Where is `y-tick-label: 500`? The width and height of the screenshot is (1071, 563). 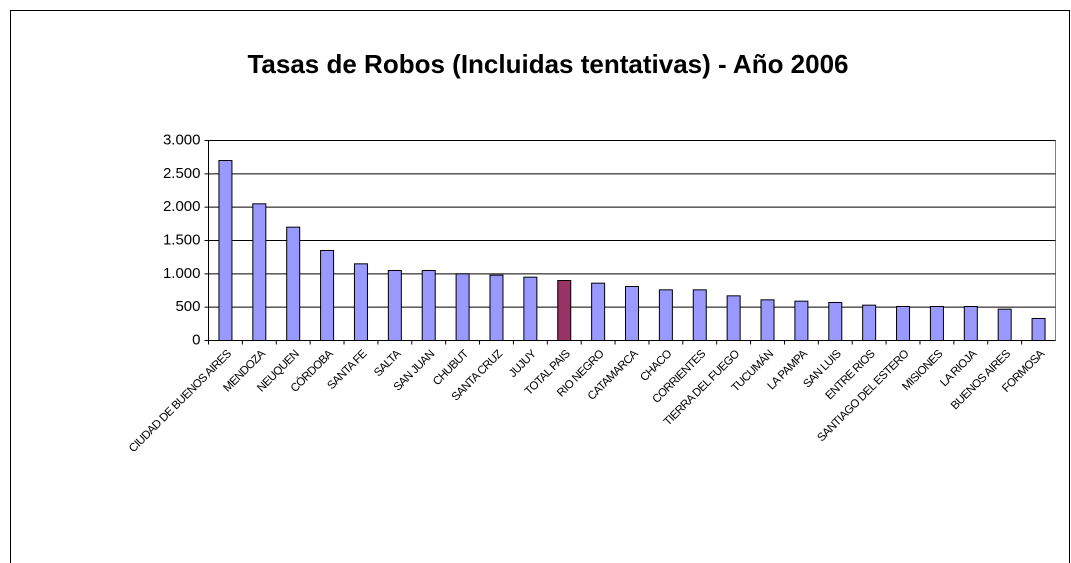
y-tick-label: 500 is located at coordinates (187, 306).